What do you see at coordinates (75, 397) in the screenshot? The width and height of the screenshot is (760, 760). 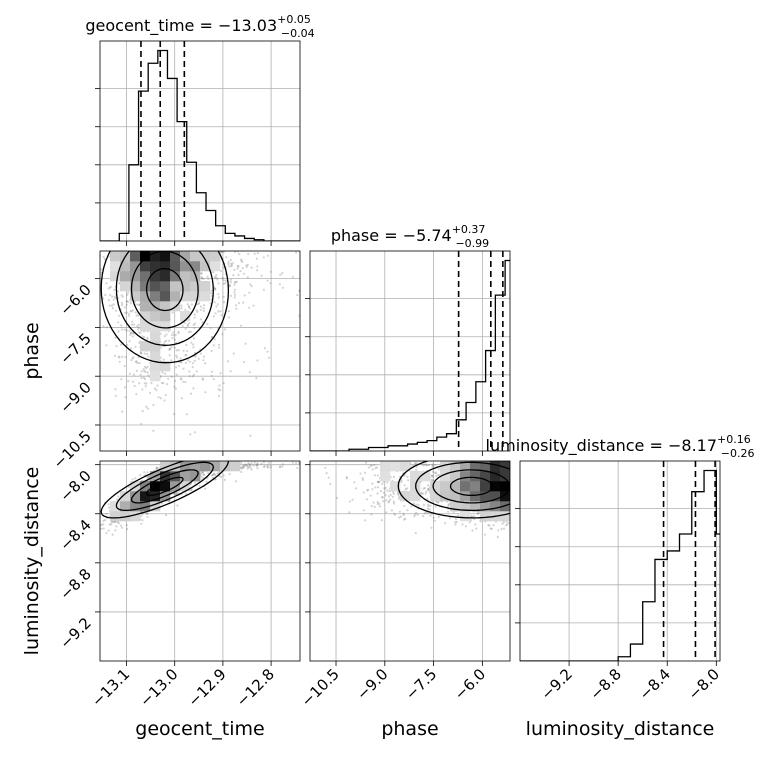 I see `p10-yticklabel-1: −9.0` at bounding box center [75, 397].